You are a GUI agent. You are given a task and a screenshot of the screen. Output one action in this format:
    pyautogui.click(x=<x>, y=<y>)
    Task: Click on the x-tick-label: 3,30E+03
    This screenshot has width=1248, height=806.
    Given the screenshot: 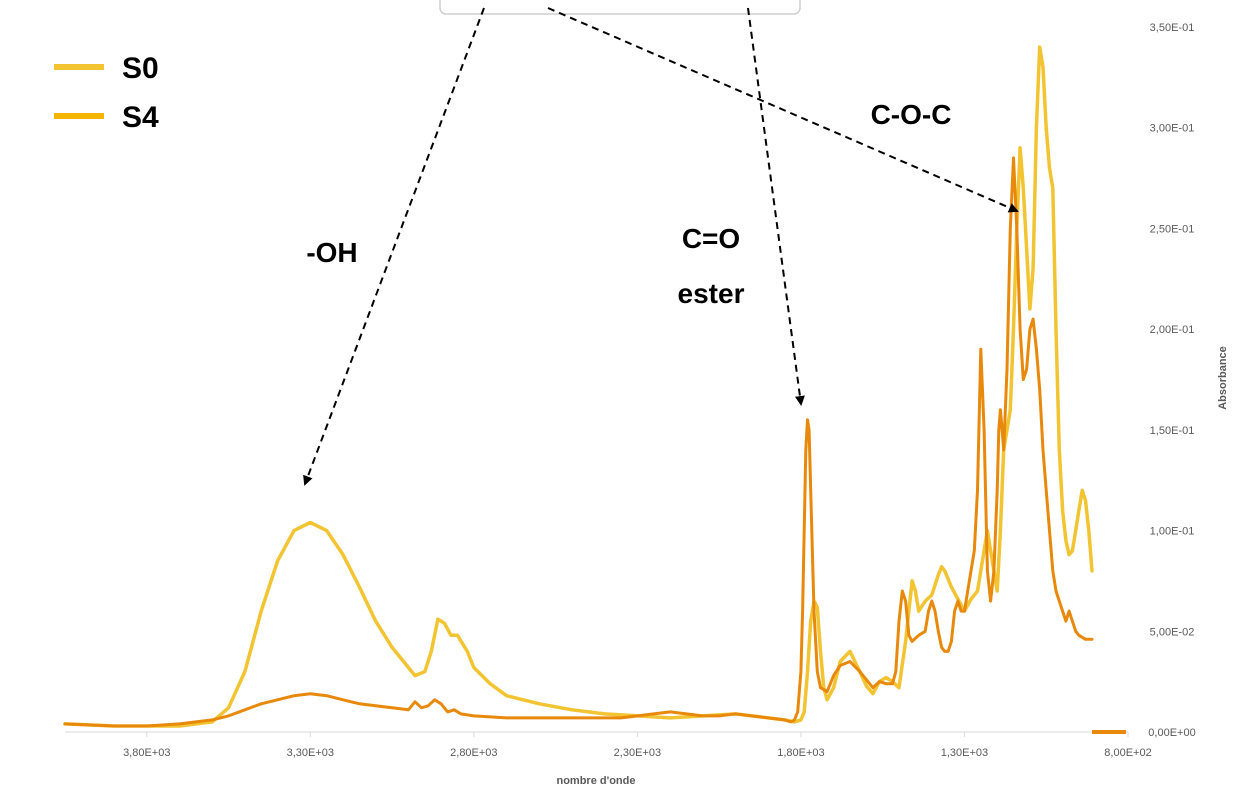 What is the action you would take?
    pyautogui.click(x=310, y=753)
    